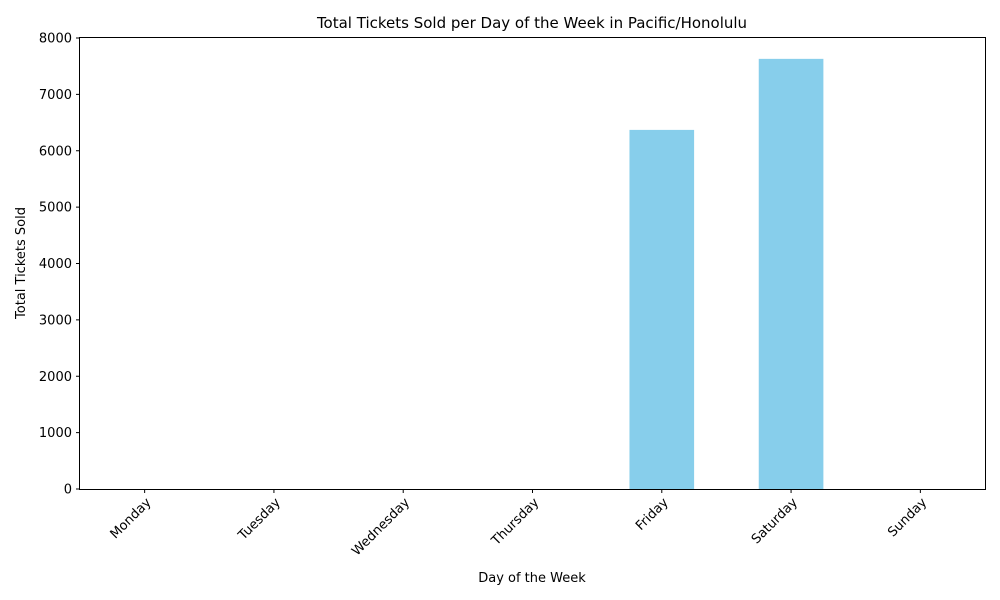 The height and width of the screenshot is (600, 1000). I want to click on y-tick-label: 6000, so click(55, 151).